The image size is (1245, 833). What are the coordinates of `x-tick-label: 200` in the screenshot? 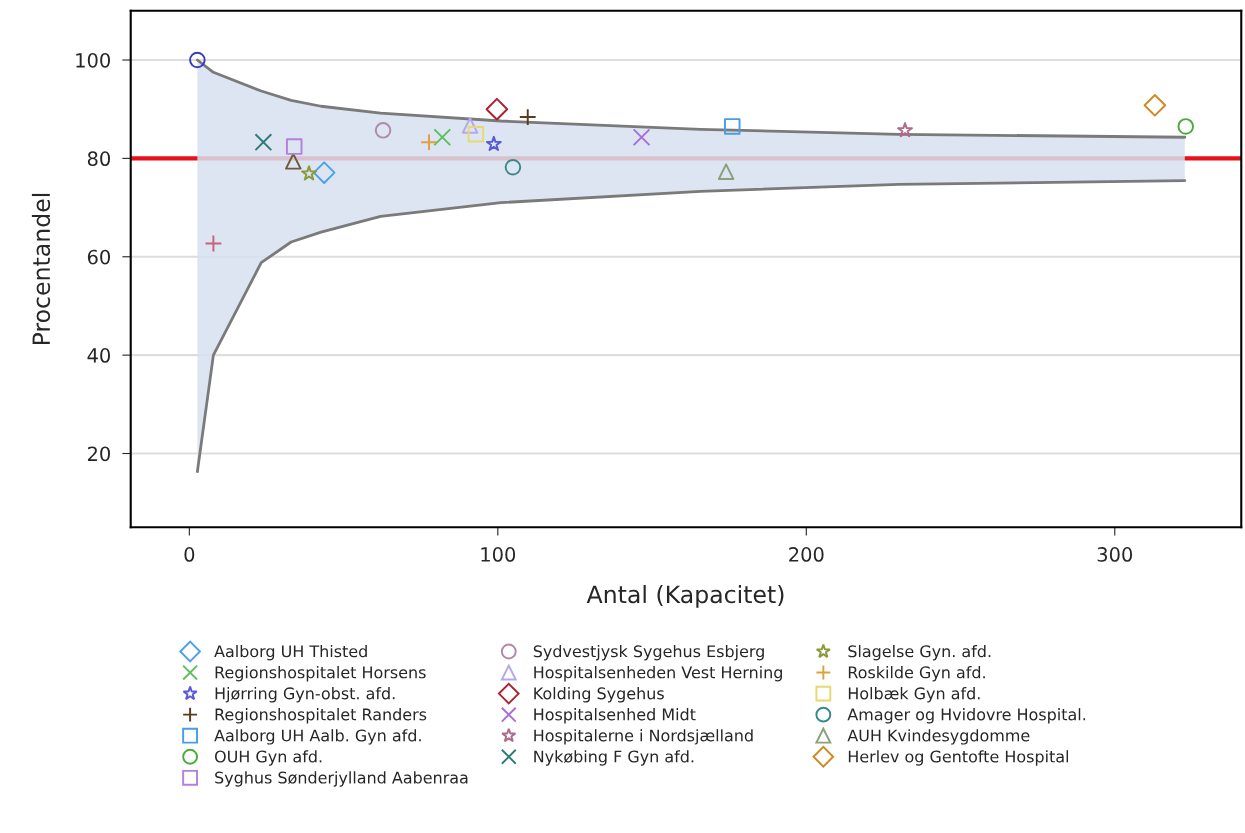 It's located at (806, 554).